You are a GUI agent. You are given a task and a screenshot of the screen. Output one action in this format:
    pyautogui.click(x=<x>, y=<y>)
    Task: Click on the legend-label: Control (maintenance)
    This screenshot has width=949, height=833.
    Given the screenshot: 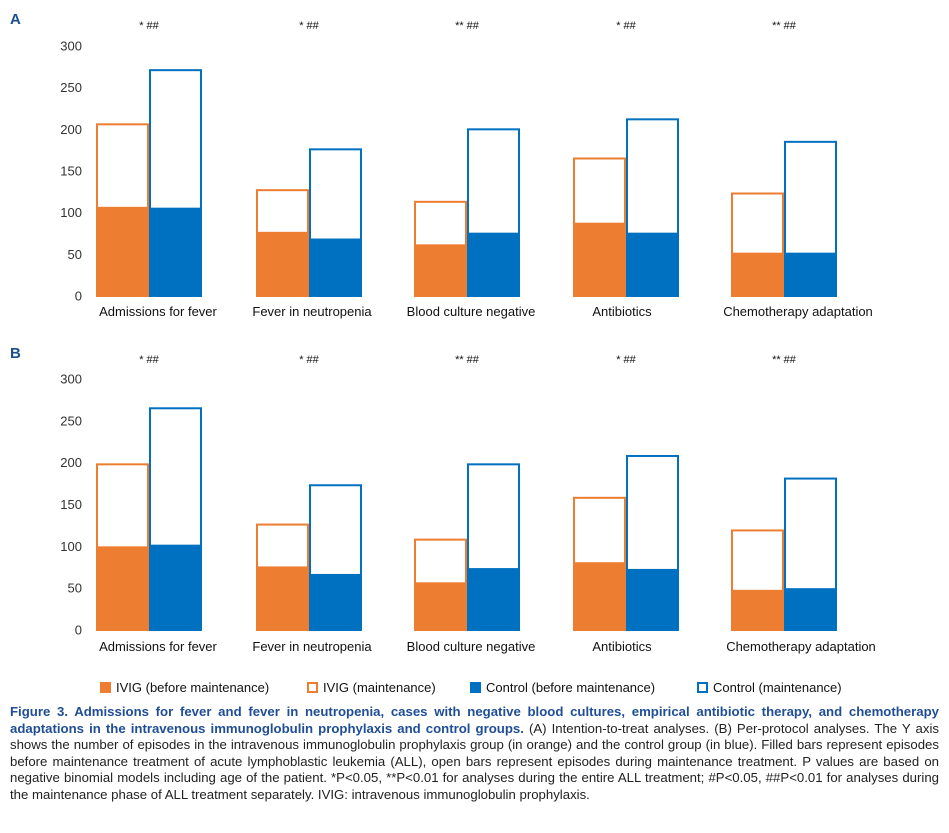 What is the action you would take?
    pyautogui.click(x=777, y=687)
    